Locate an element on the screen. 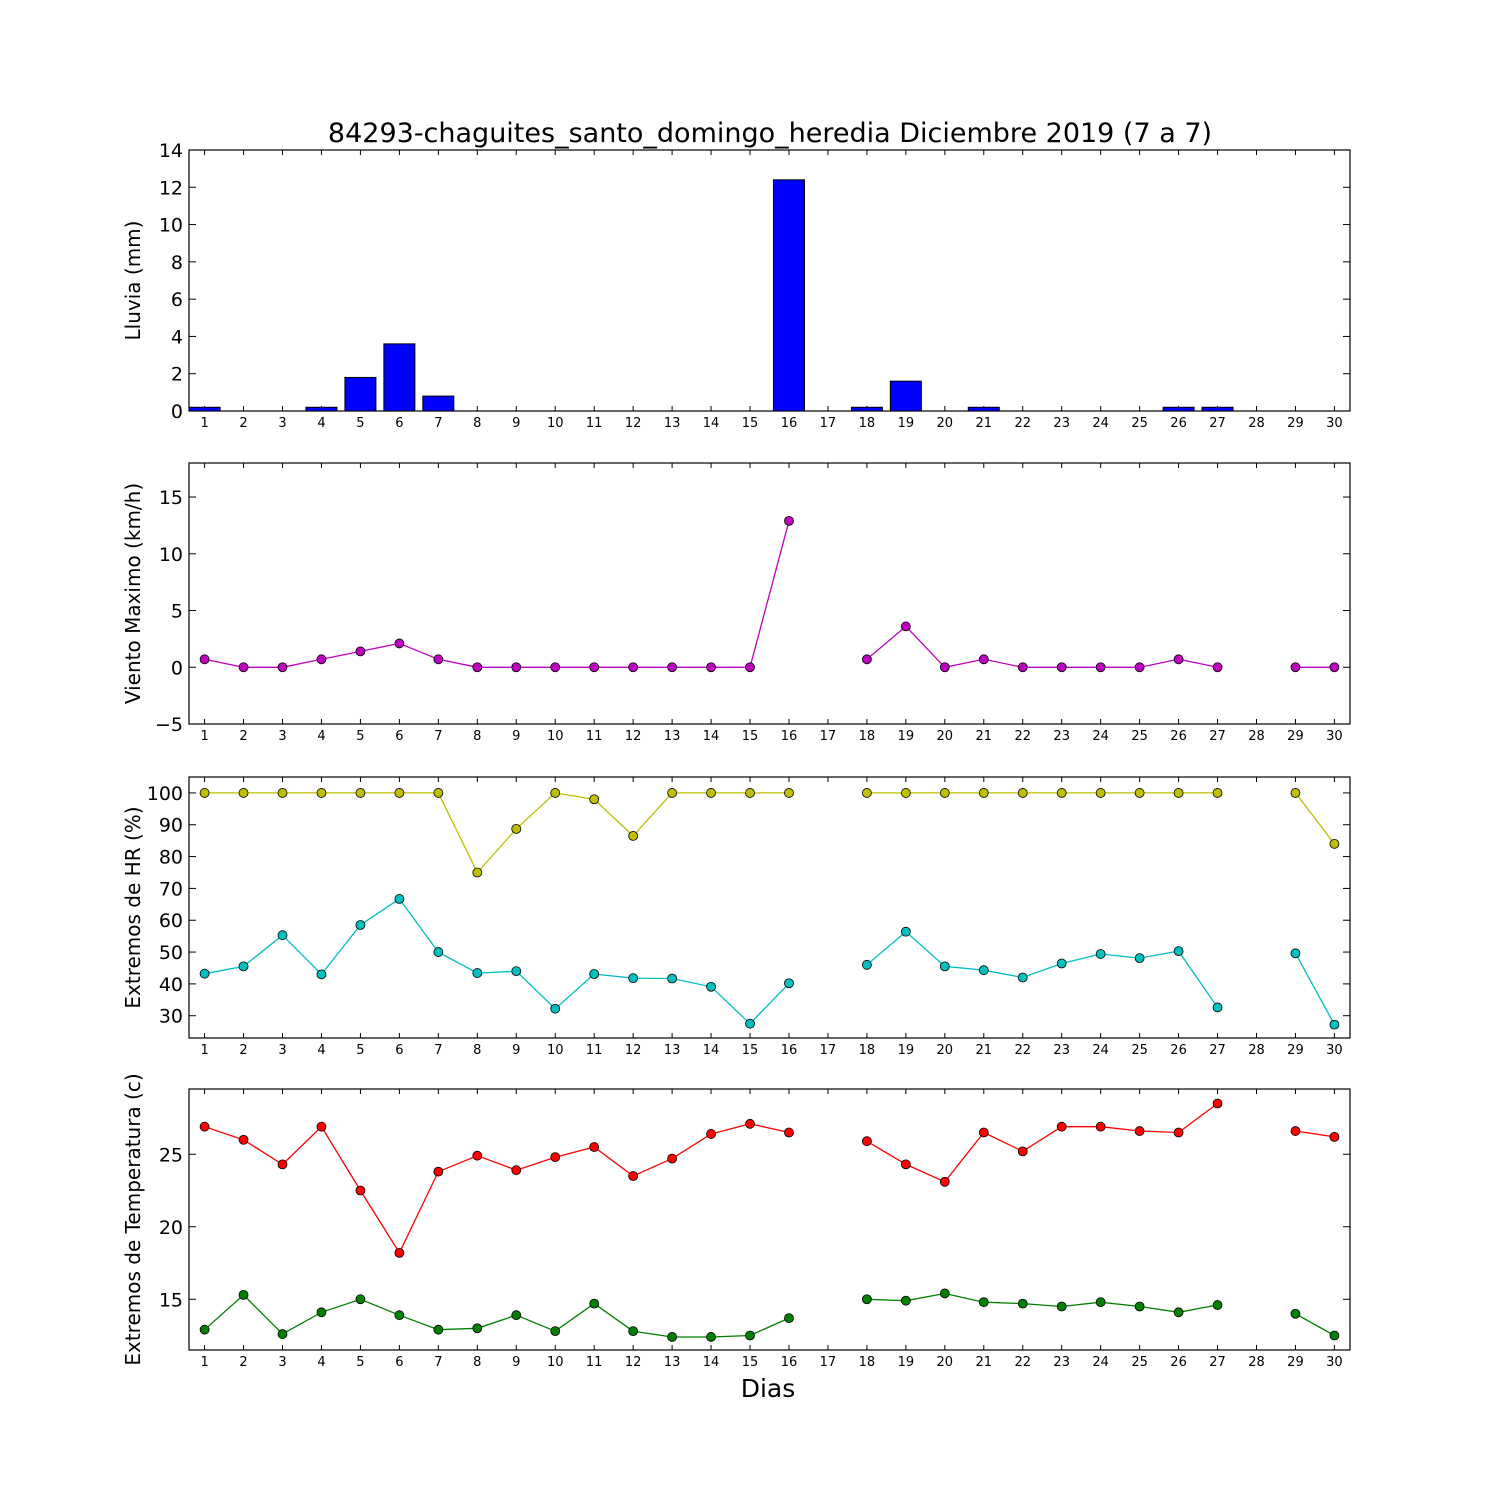 The width and height of the screenshot is (1500, 1500). y-tick-label: 15 is located at coordinates (171, 1300).